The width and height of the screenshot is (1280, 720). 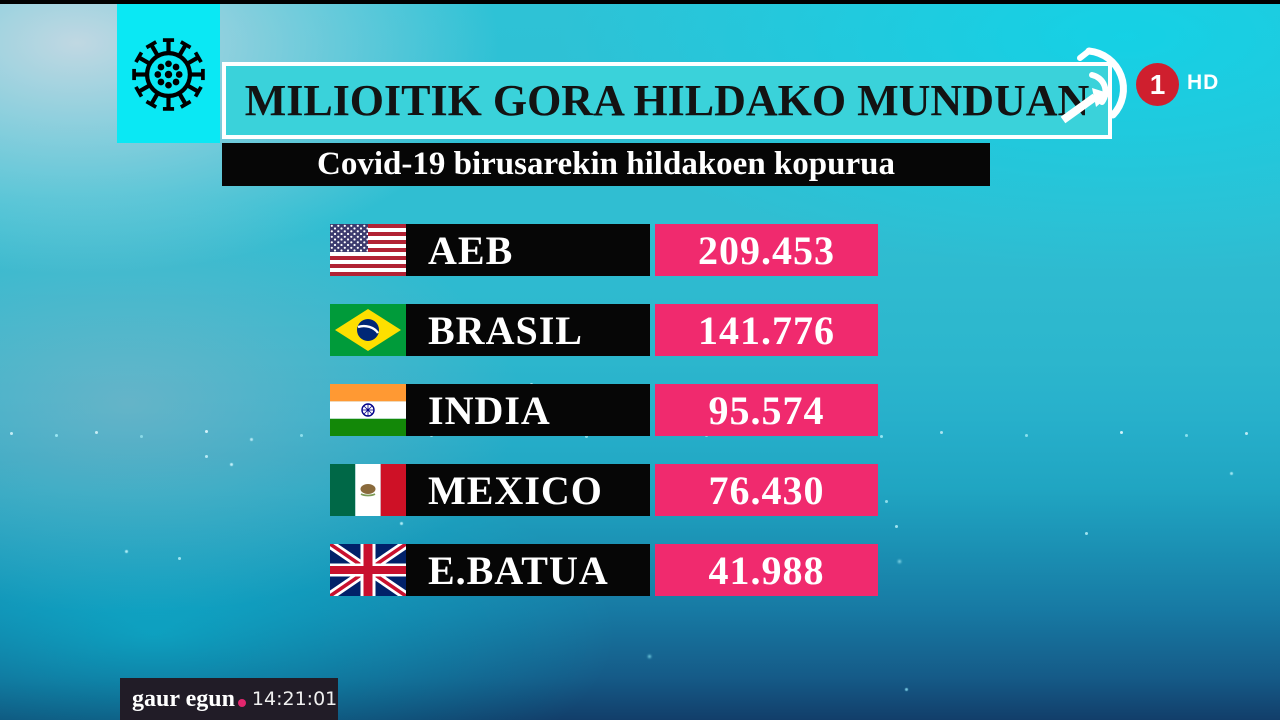 I want to click on death-count-box: 76.430, so click(x=766, y=490).